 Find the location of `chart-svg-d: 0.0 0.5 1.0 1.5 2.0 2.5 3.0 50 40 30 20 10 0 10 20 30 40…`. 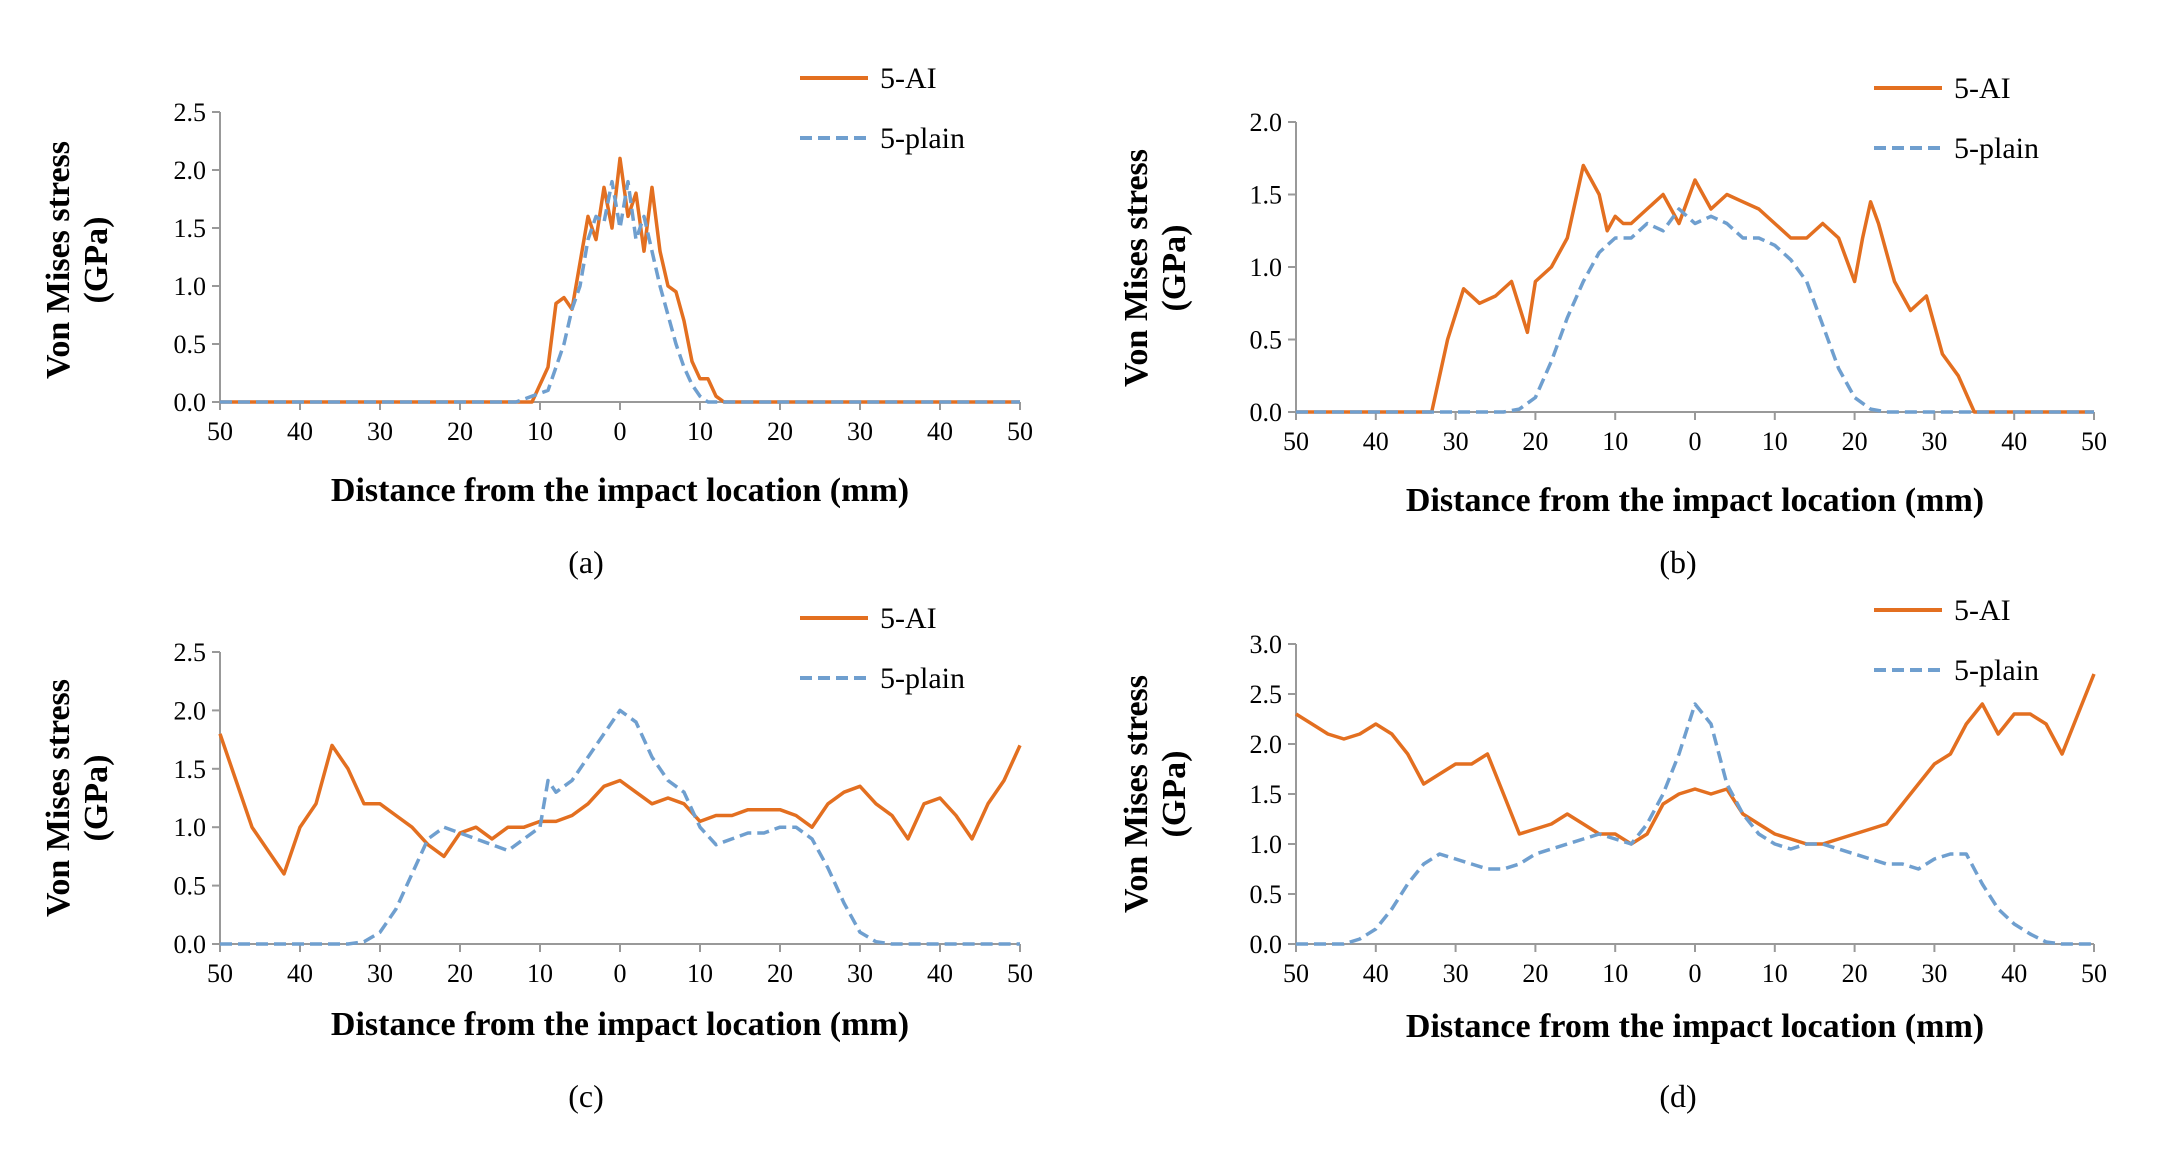

chart-svg-d: 0.0 0.5 1.0 1.5 2.0 2.5 3.0 50 40 30 20 10 0 10 20 30 40… is located at coordinates (1679, 791).